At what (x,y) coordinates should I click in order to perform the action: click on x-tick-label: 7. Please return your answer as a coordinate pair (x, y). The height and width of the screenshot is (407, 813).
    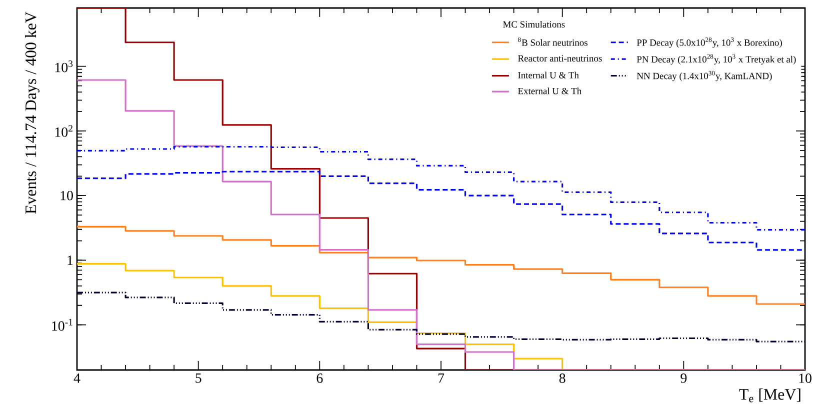
    Looking at the image, I should click on (441, 378).